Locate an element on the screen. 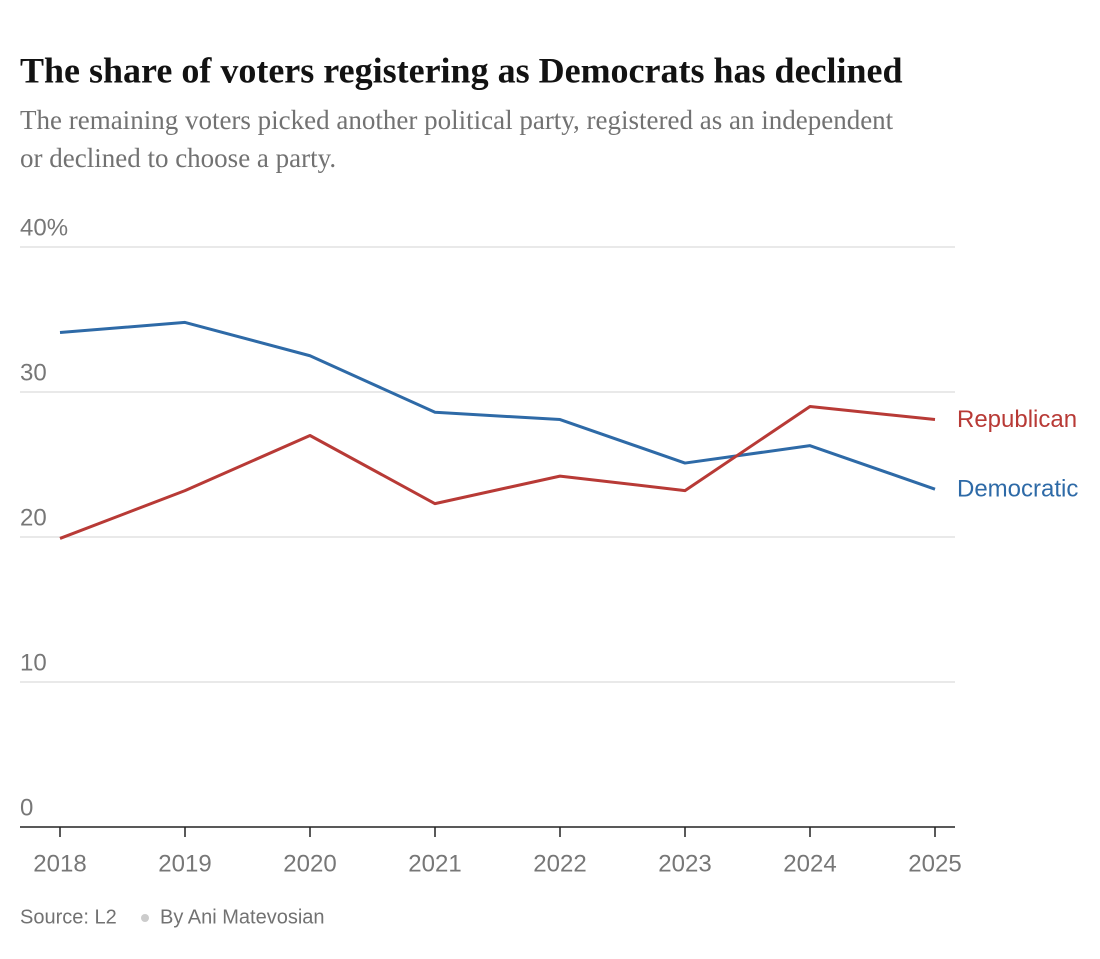 The image size is (1100, 959). x-tick-label: 2020 is located at coordinates (309, 863).